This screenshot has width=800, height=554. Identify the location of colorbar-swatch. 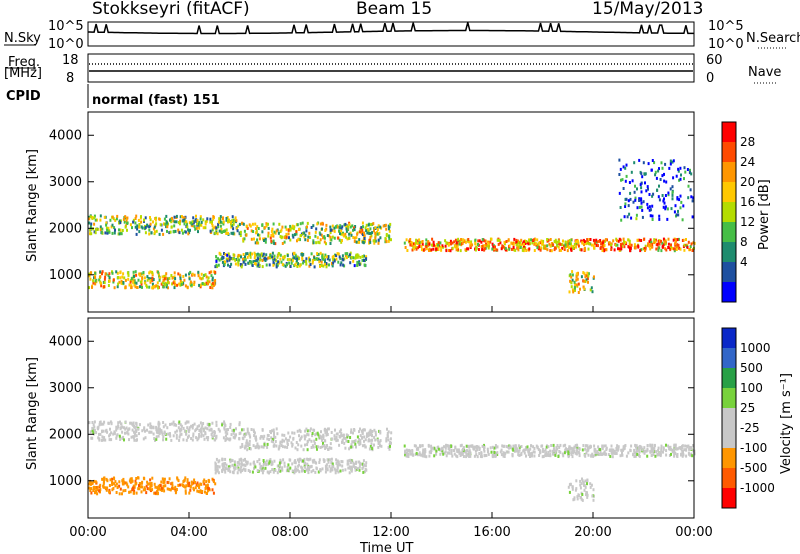
(729, 292).